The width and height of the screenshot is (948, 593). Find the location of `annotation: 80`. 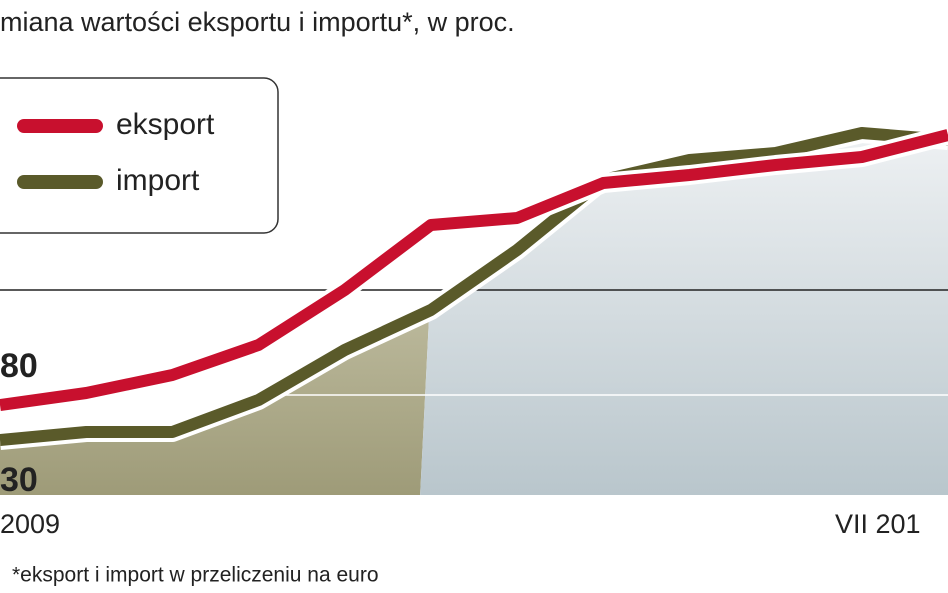

annotation: 80 is located at coordinates (19, 366).